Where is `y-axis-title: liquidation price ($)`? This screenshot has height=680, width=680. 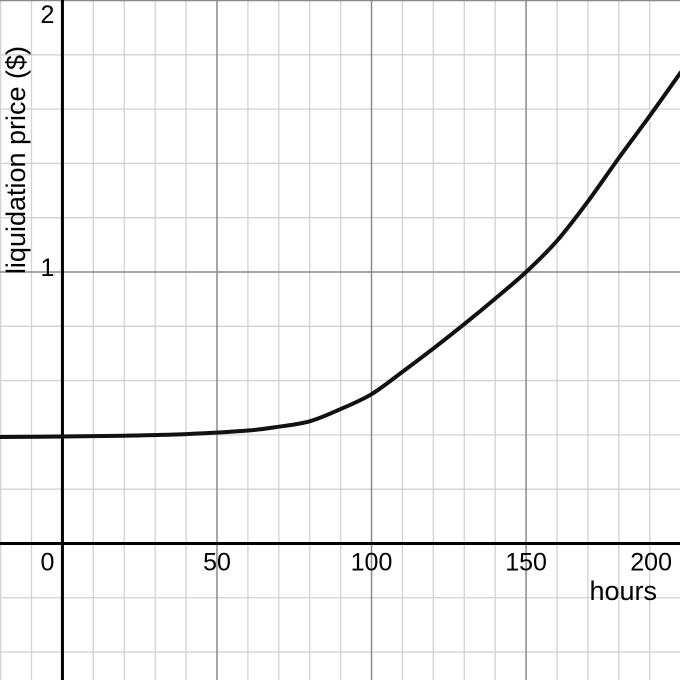
y-axis-title: liquidation price ($) is located at coordinates (16, 160).